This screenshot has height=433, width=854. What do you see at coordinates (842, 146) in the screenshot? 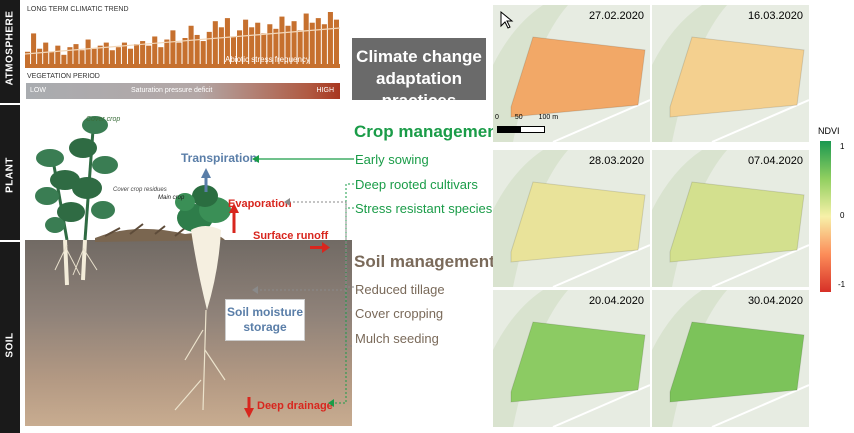
I see `ndvi-tick-max: 1` at bounding box center [842, 146].